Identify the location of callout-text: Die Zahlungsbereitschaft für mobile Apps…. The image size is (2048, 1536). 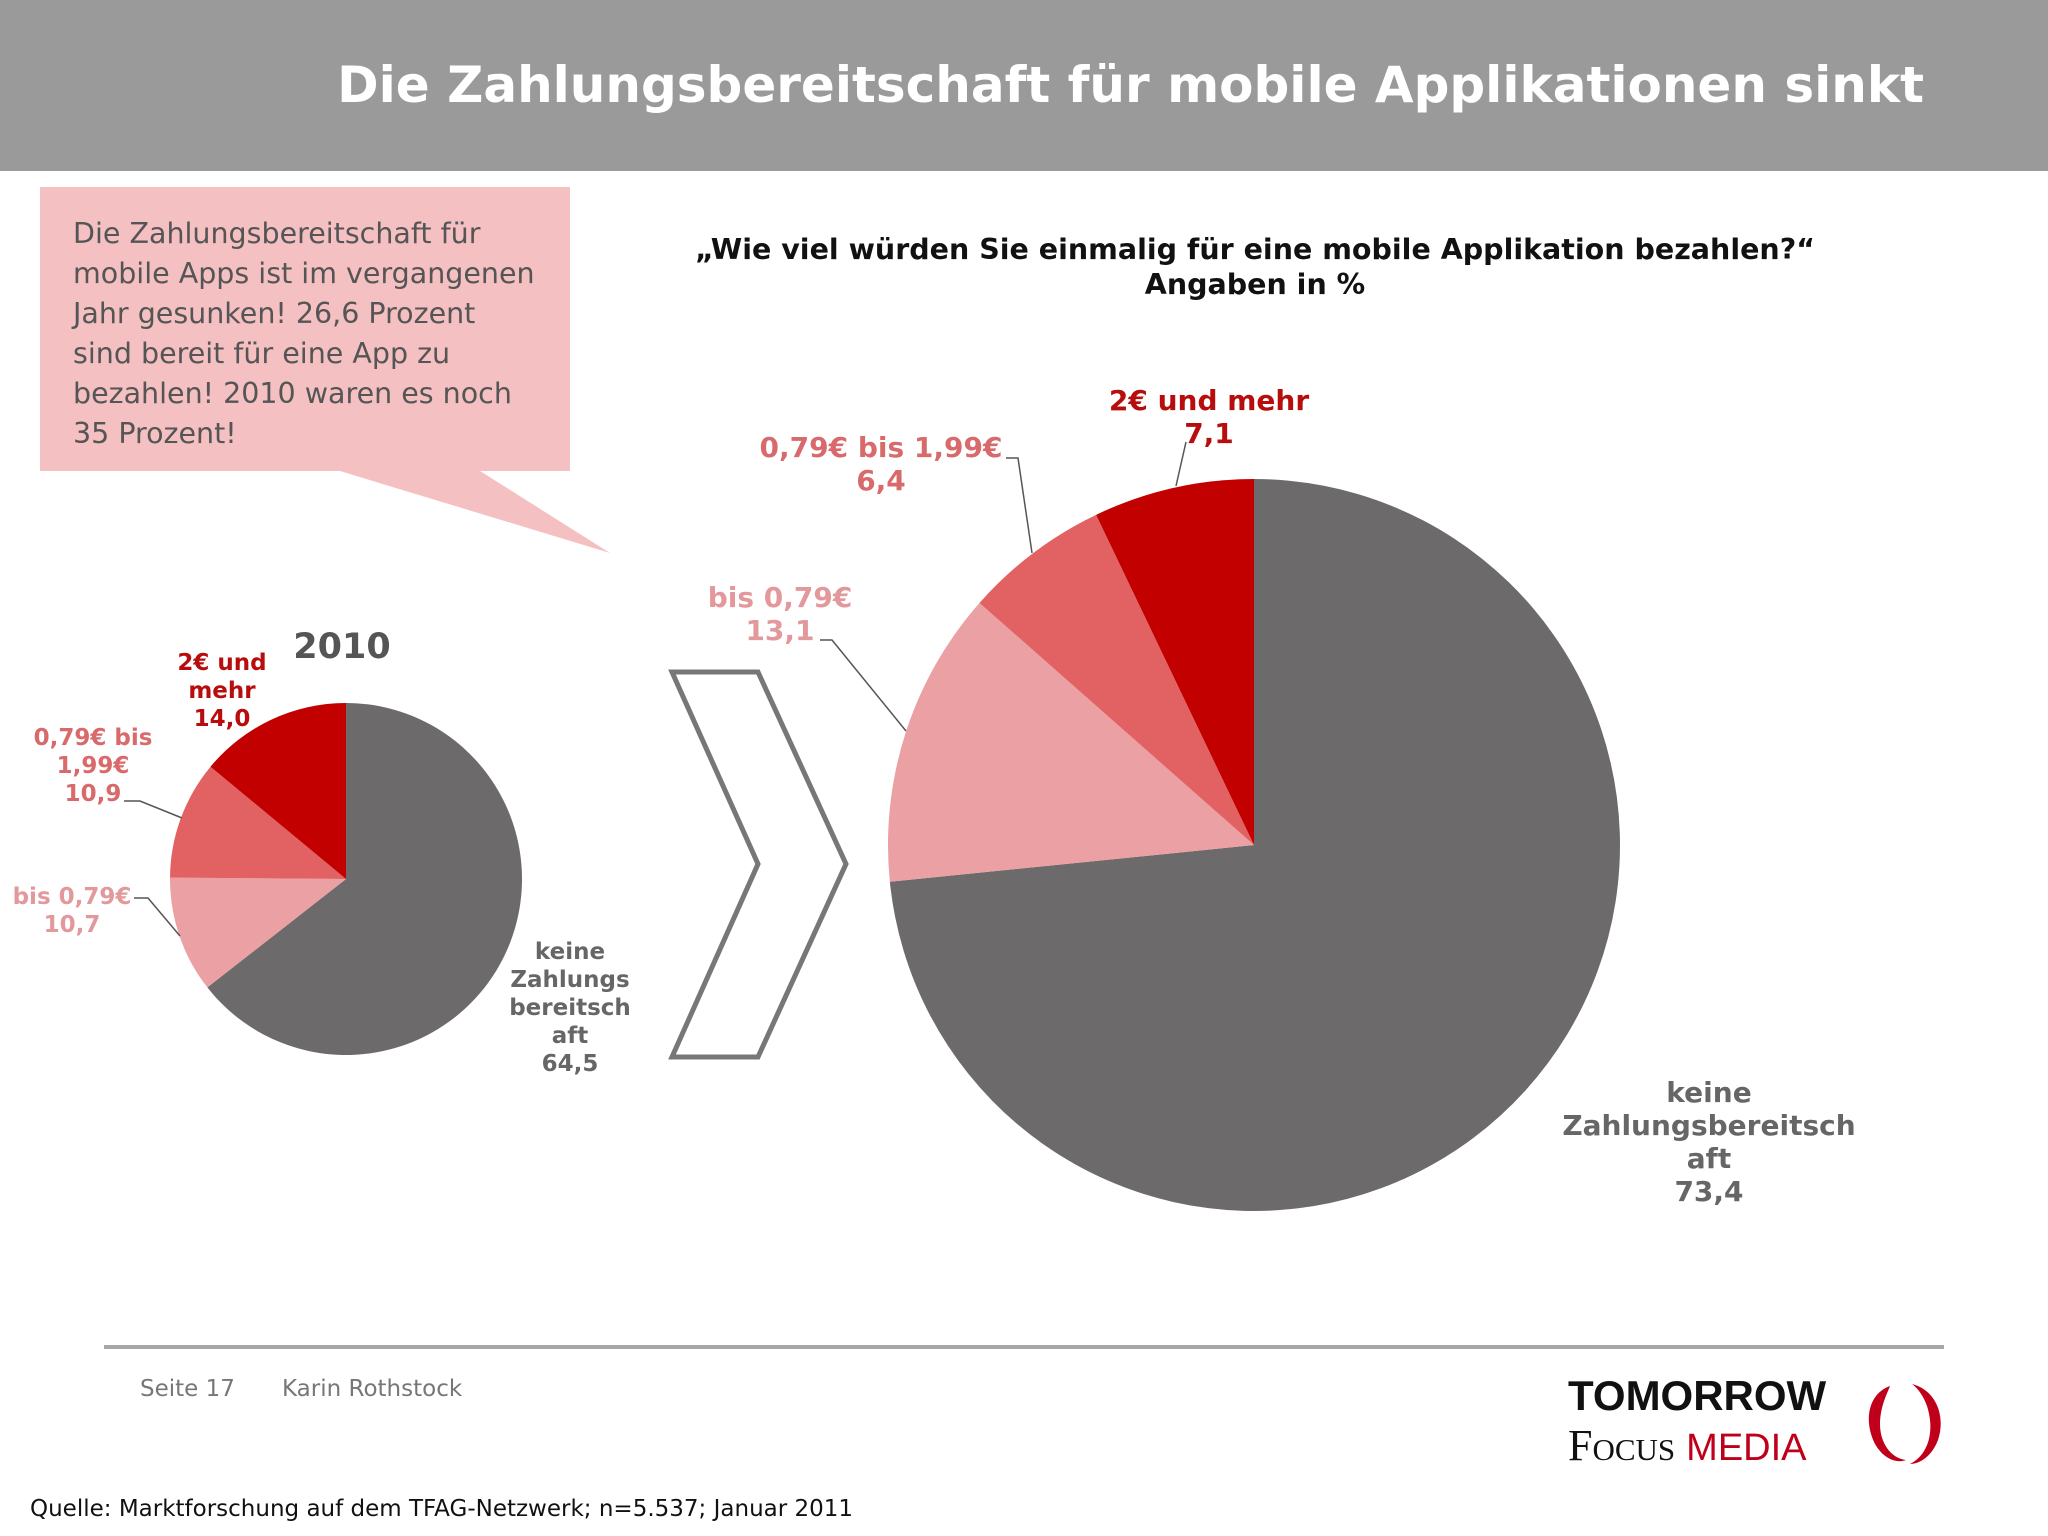
(313, 334).